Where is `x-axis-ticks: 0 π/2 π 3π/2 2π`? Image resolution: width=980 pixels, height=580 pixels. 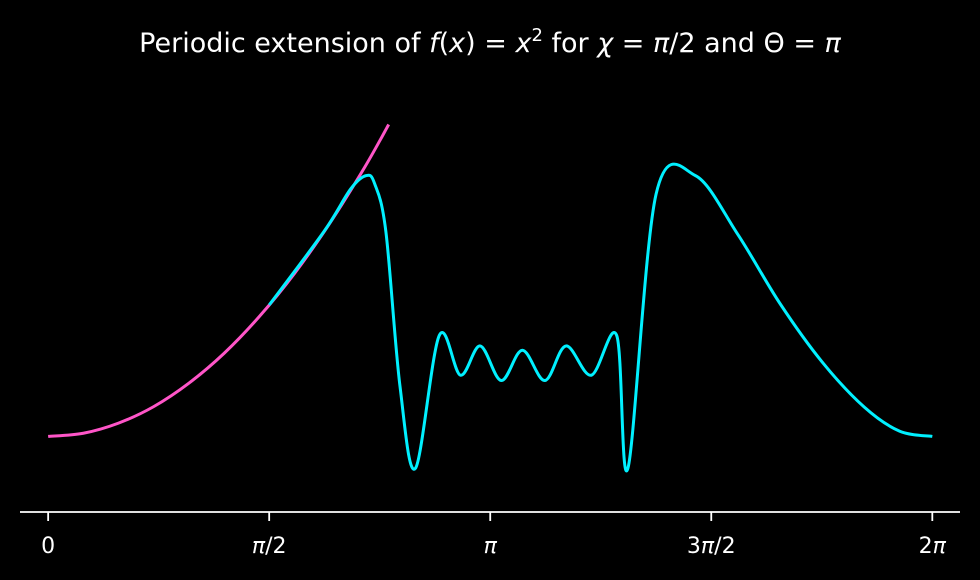
x-axis-ticks: 0 π/2 π 3π/2 2π is located at coordinates (494, 535).